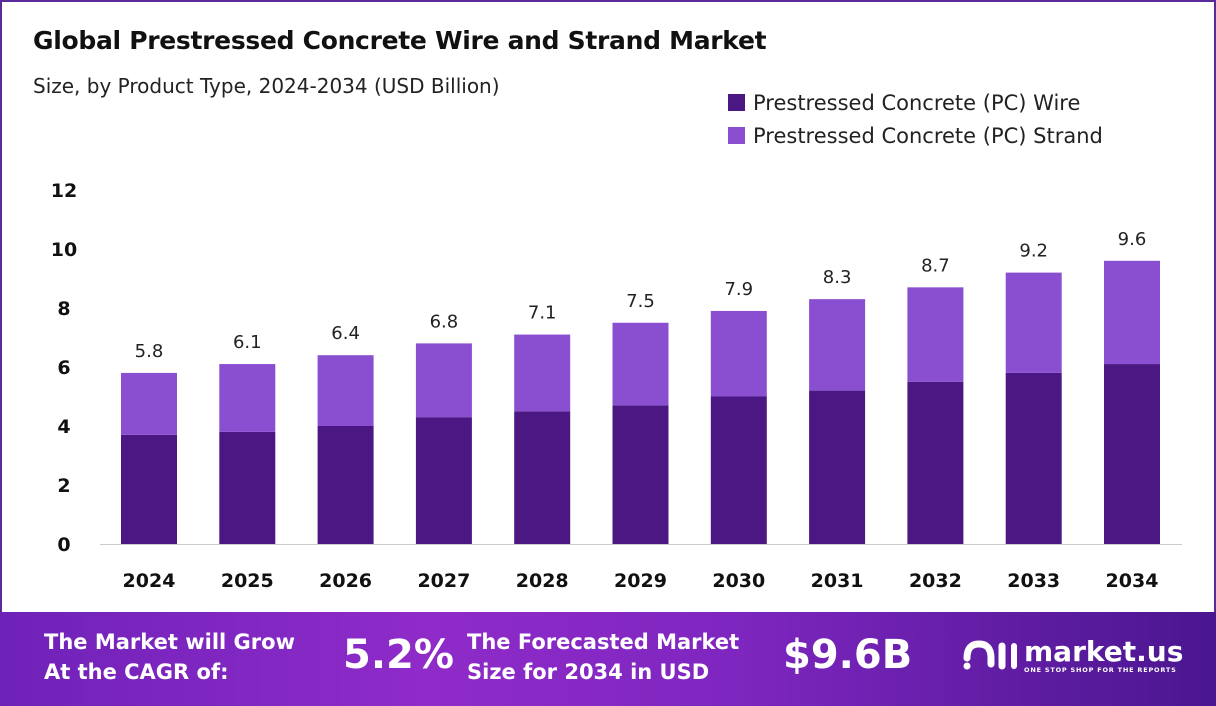 This screenshot has width=1216, height=706. Describe the element at coordinates (603, 642) in the screenshot. I see `forecast-label-line1: The Forecasted Market` at that location.